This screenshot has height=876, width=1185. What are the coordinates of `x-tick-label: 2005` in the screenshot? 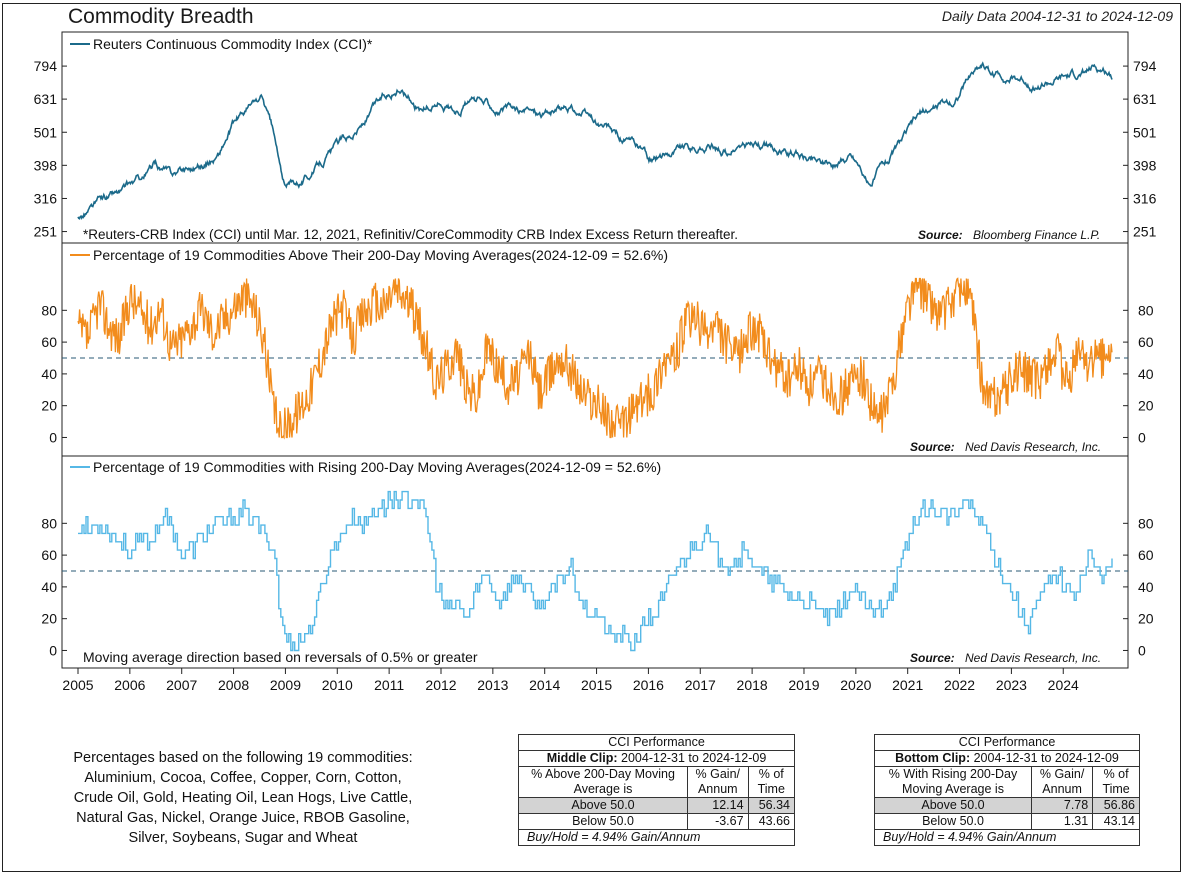 It's located at (77, 685).